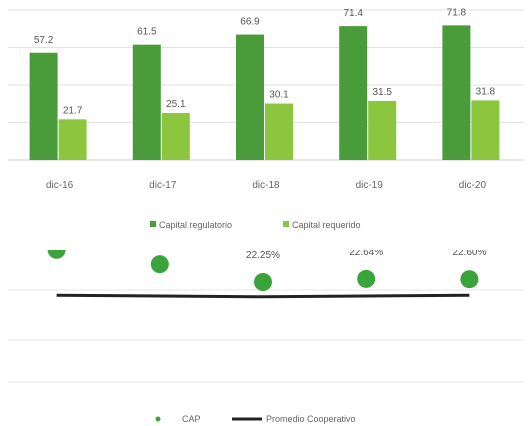 The image size is (532, 426). What do you see at coordinates (195, 225) in the screenshot?
I see `legend-label-capital-regulatorio: Capital regulatorio` at bounding box center [195, 225].